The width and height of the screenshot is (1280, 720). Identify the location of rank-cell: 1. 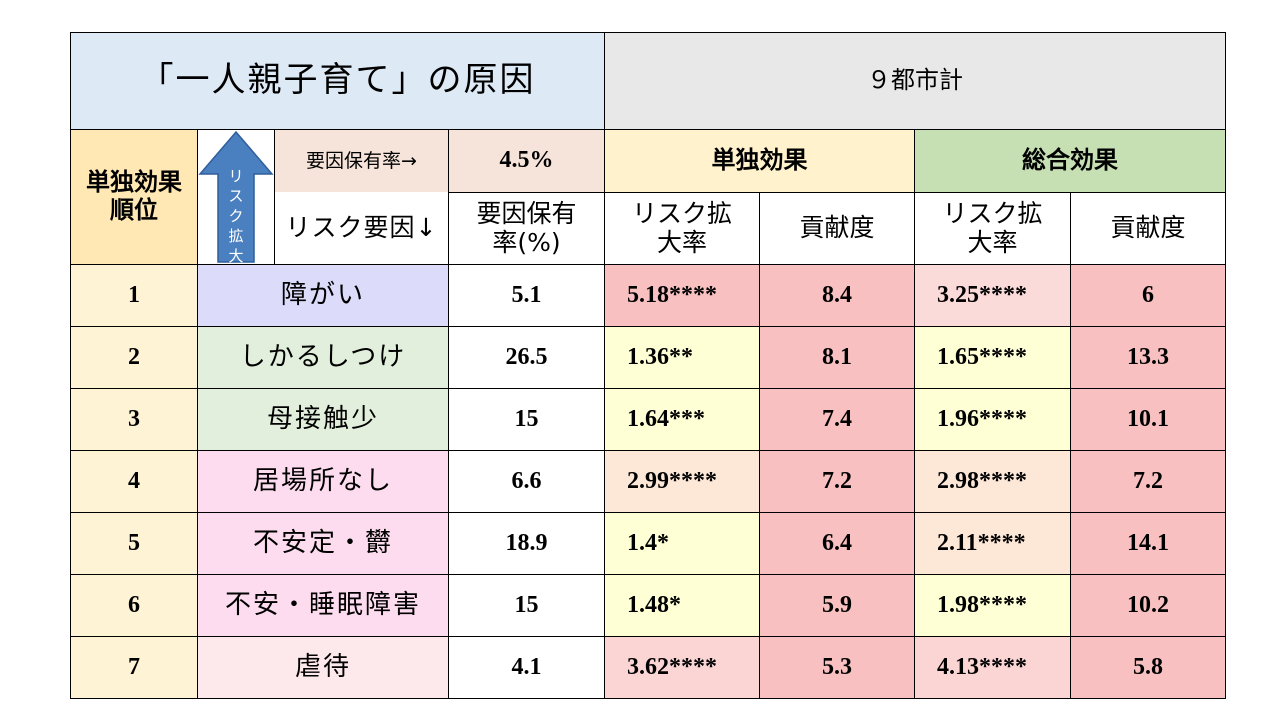
(134, 295).